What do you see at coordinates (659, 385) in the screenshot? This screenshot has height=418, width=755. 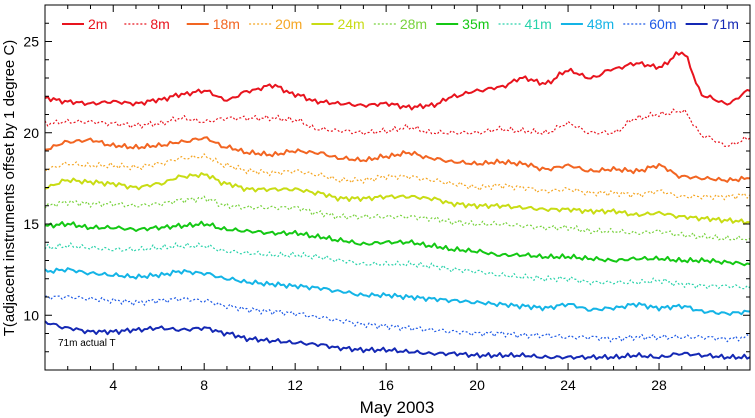 I see `x-tick-label: 28` at bounding box center [659, 385].